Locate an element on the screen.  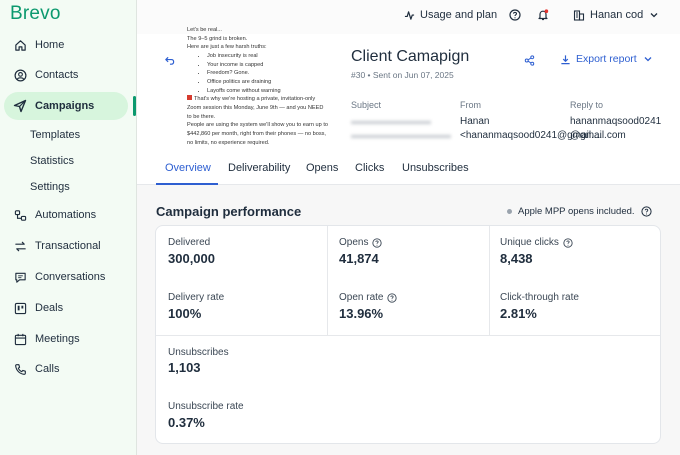
sidebar-item-label: Home is located at coordinates (50, 45).